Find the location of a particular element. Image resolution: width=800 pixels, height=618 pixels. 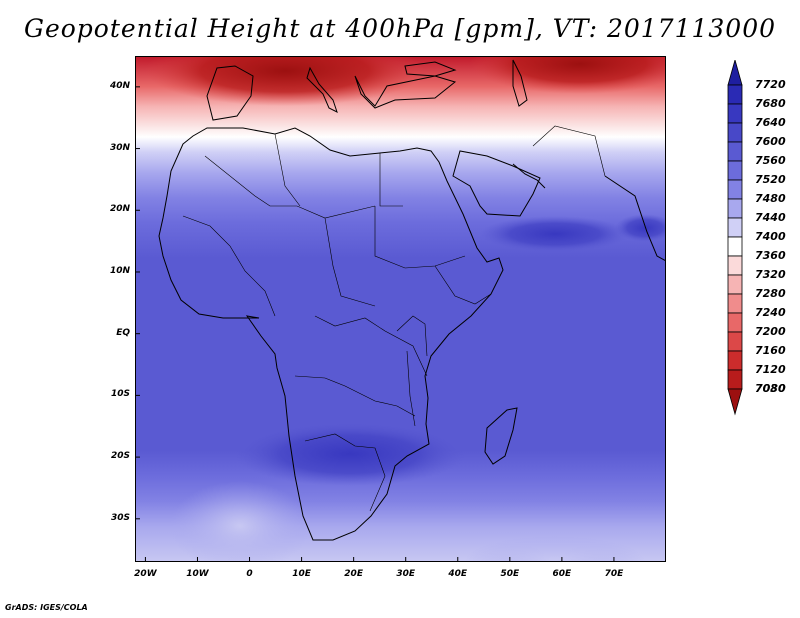

colorbar-level-label: 7520 is located at coordinates (770, 179).